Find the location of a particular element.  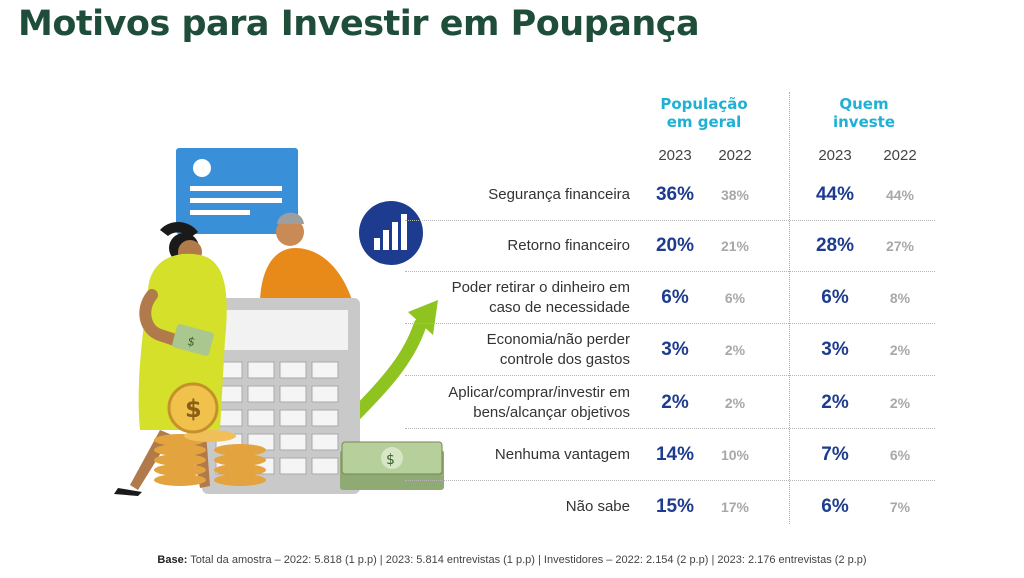

row-label-line: Não sabe is located at coordinates (597, 506).